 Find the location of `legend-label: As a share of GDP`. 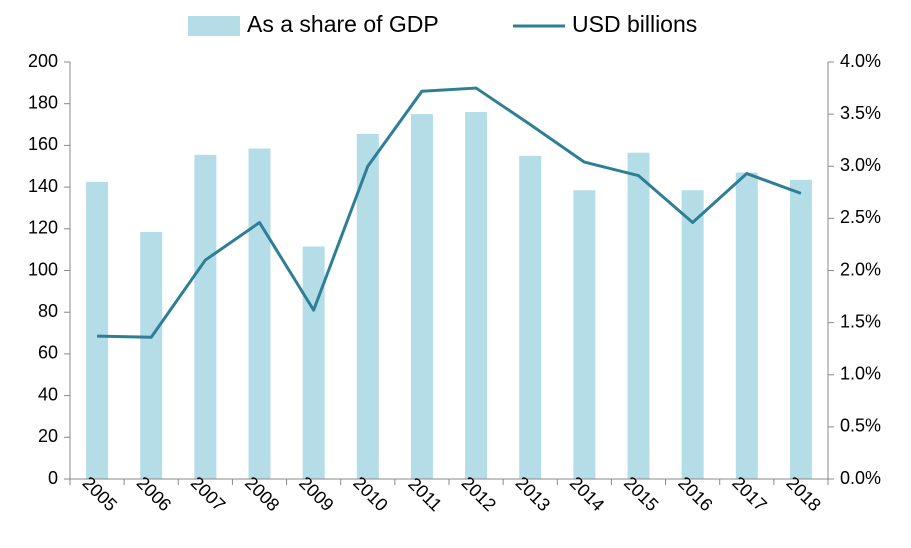

legend-label: As a share of GDP is located at coordinates (343, 24).